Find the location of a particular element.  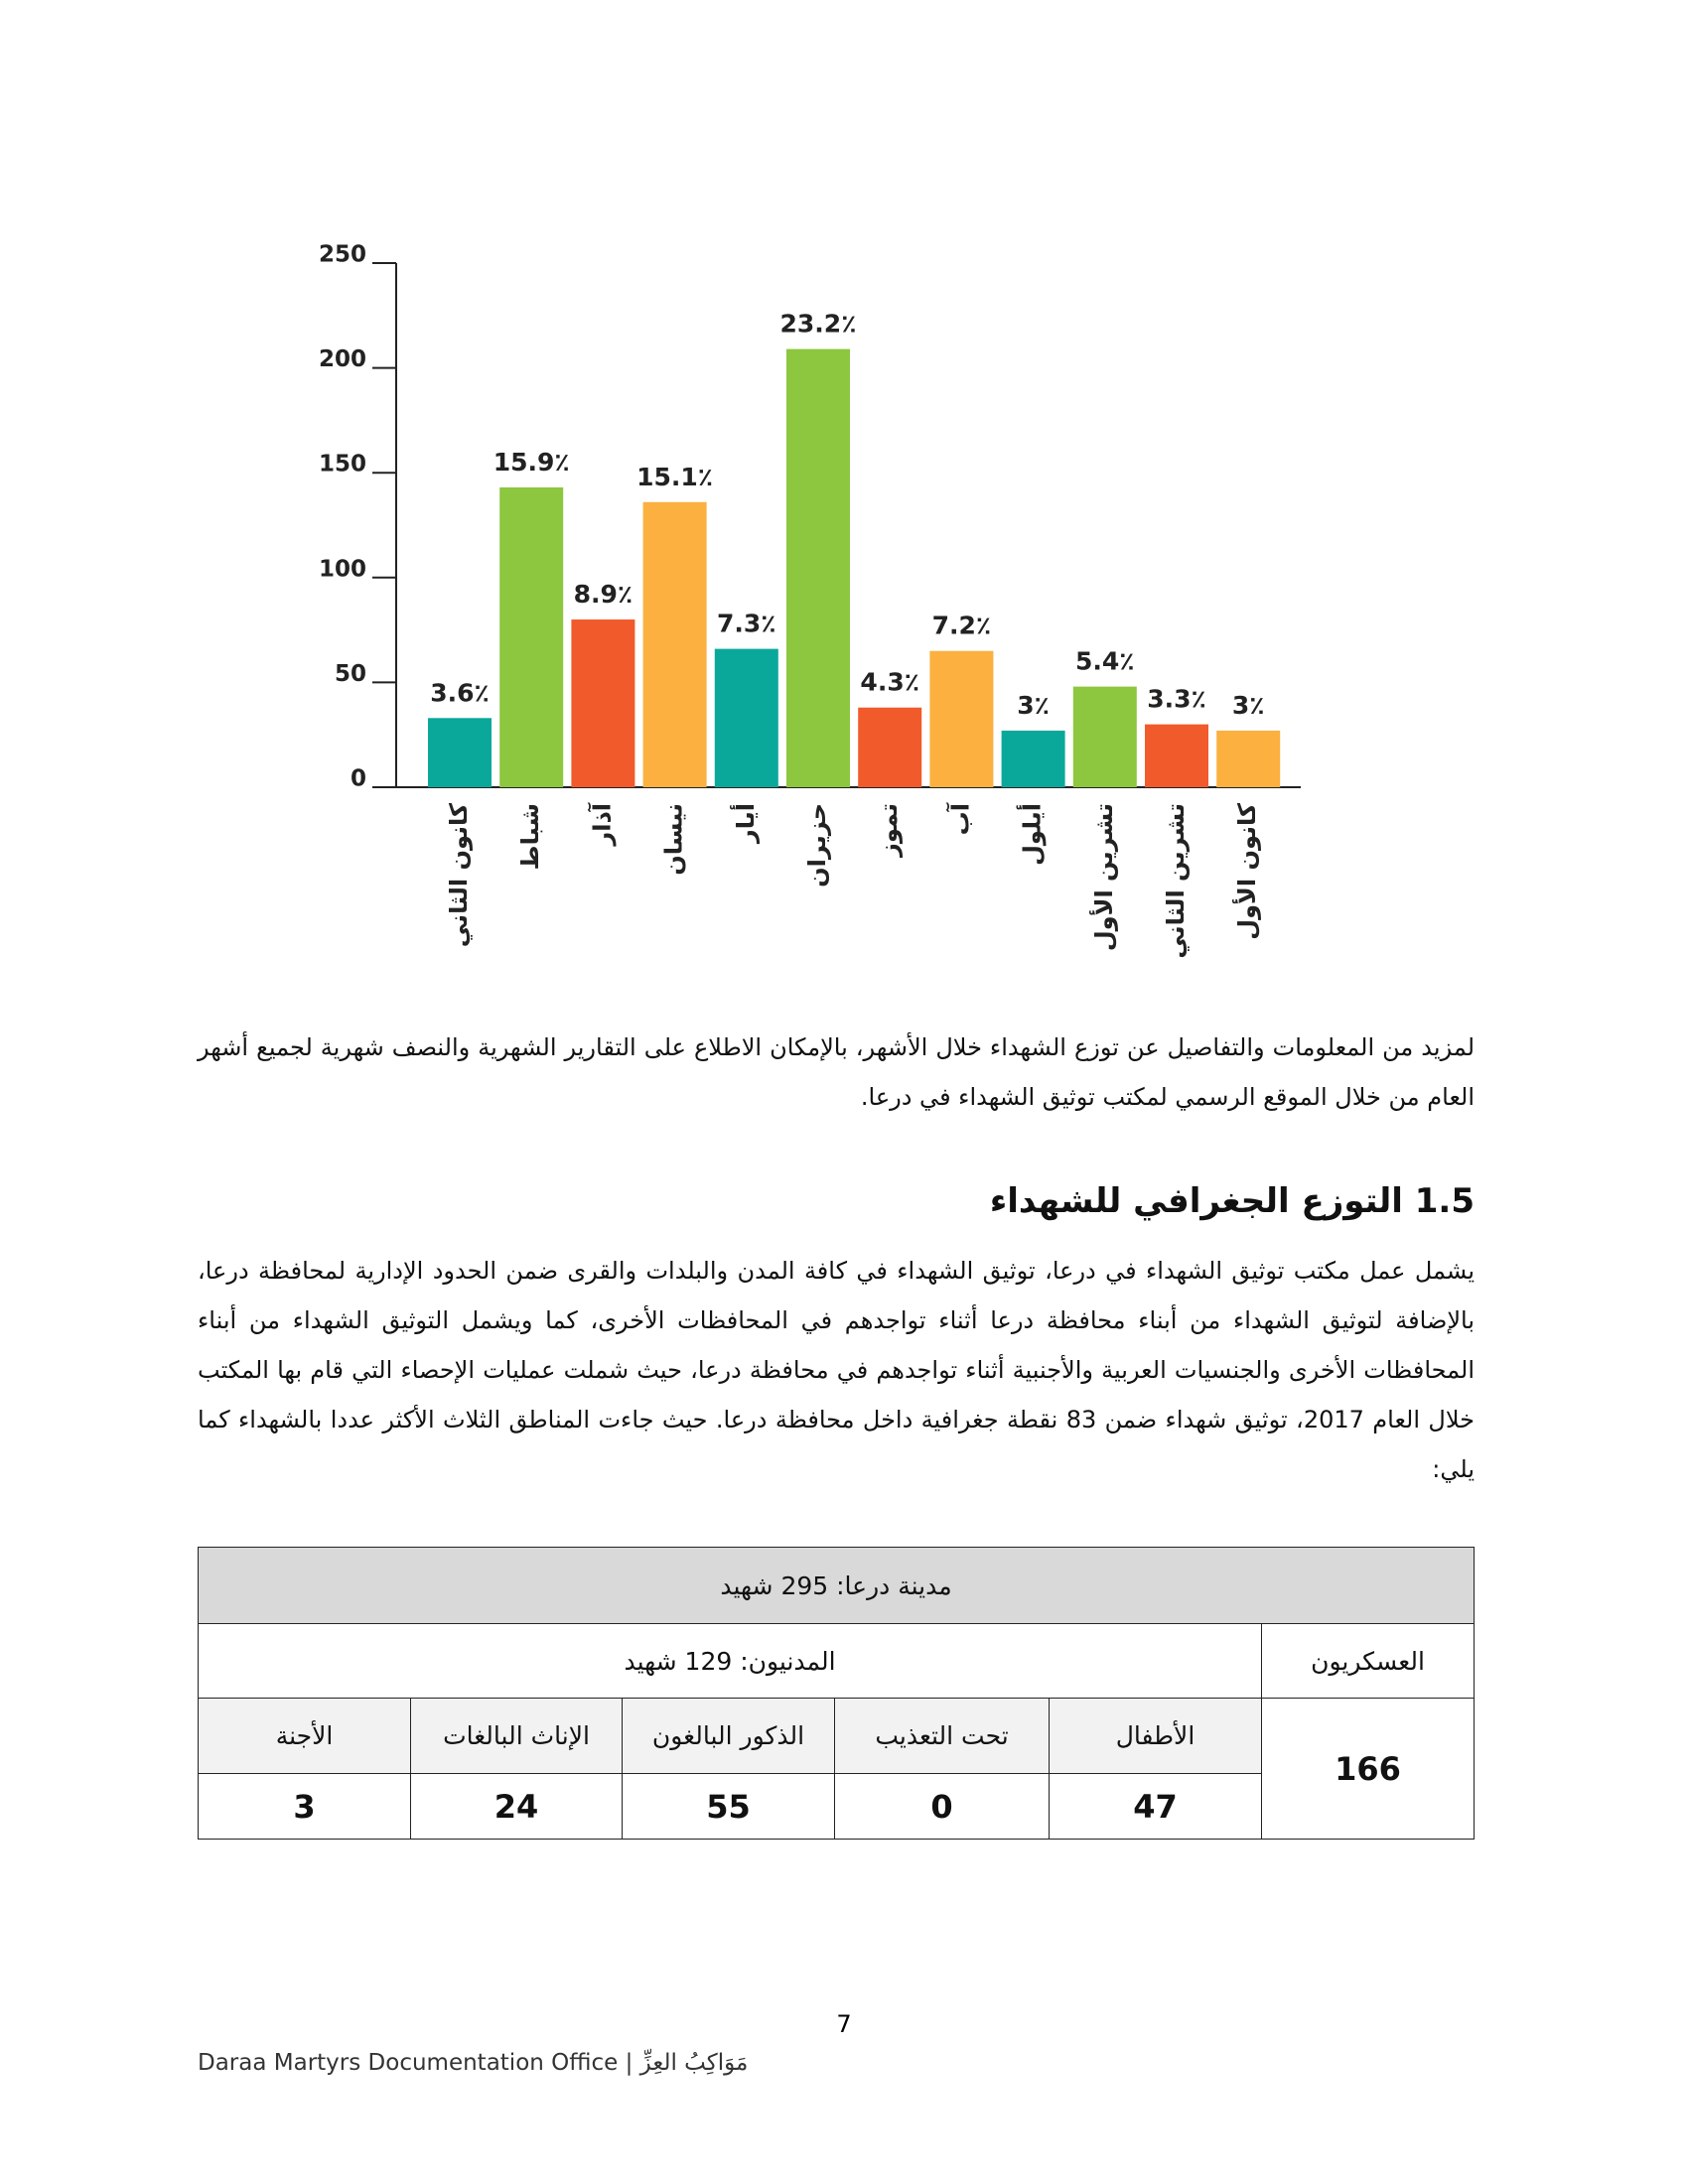

x-tick-label: آب is located at coordinates (959, 818).